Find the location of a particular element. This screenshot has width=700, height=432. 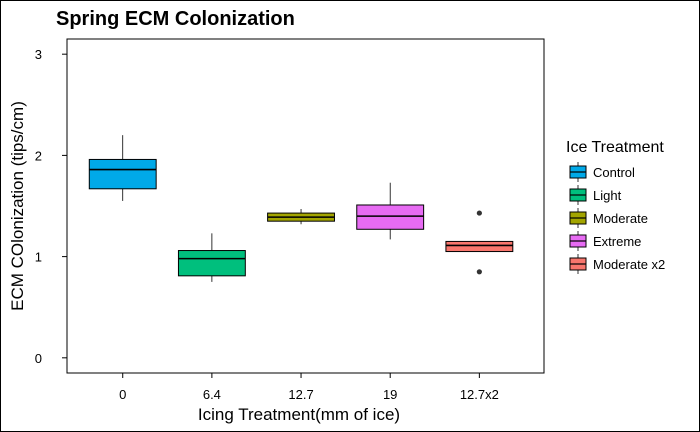

legend-item: Light is located at coordinates (595, 195).